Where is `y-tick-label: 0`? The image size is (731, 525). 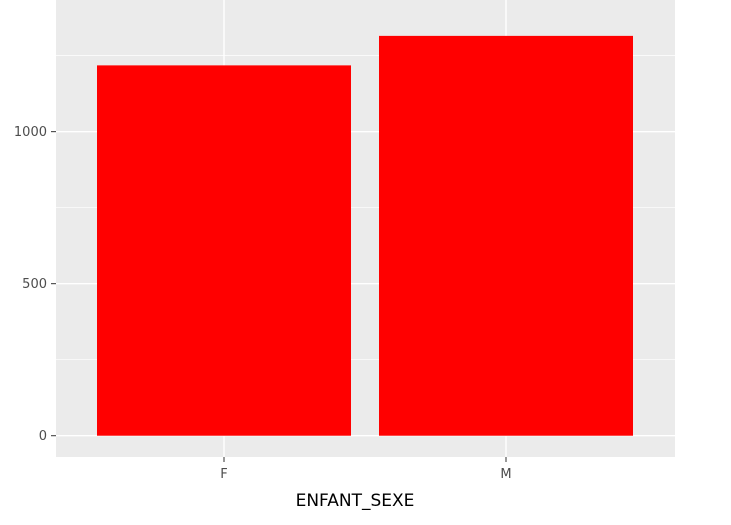 y-tick-label: 0 is located at coordinates (43, 436).